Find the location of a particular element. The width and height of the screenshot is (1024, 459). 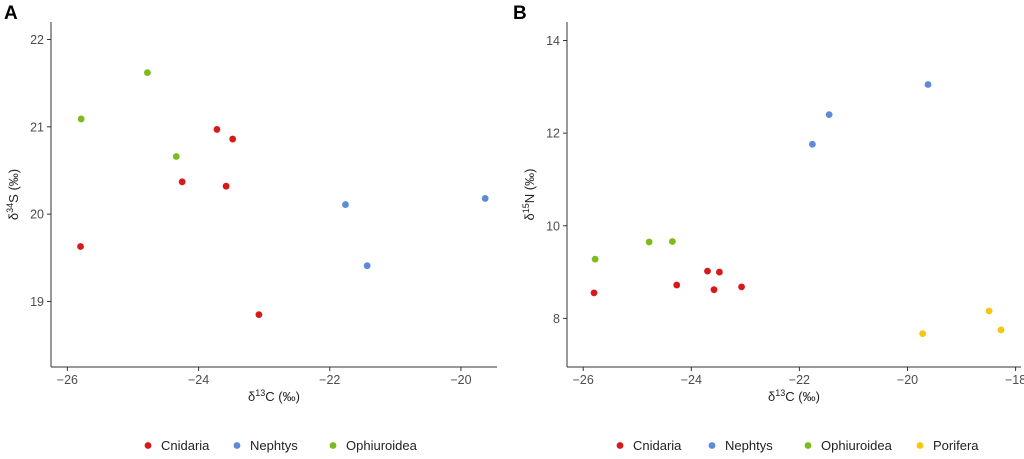

legend-panel-b: Cnidaria Nephtys Ophiuroidea Porifera is located at coordinates (797, 445).